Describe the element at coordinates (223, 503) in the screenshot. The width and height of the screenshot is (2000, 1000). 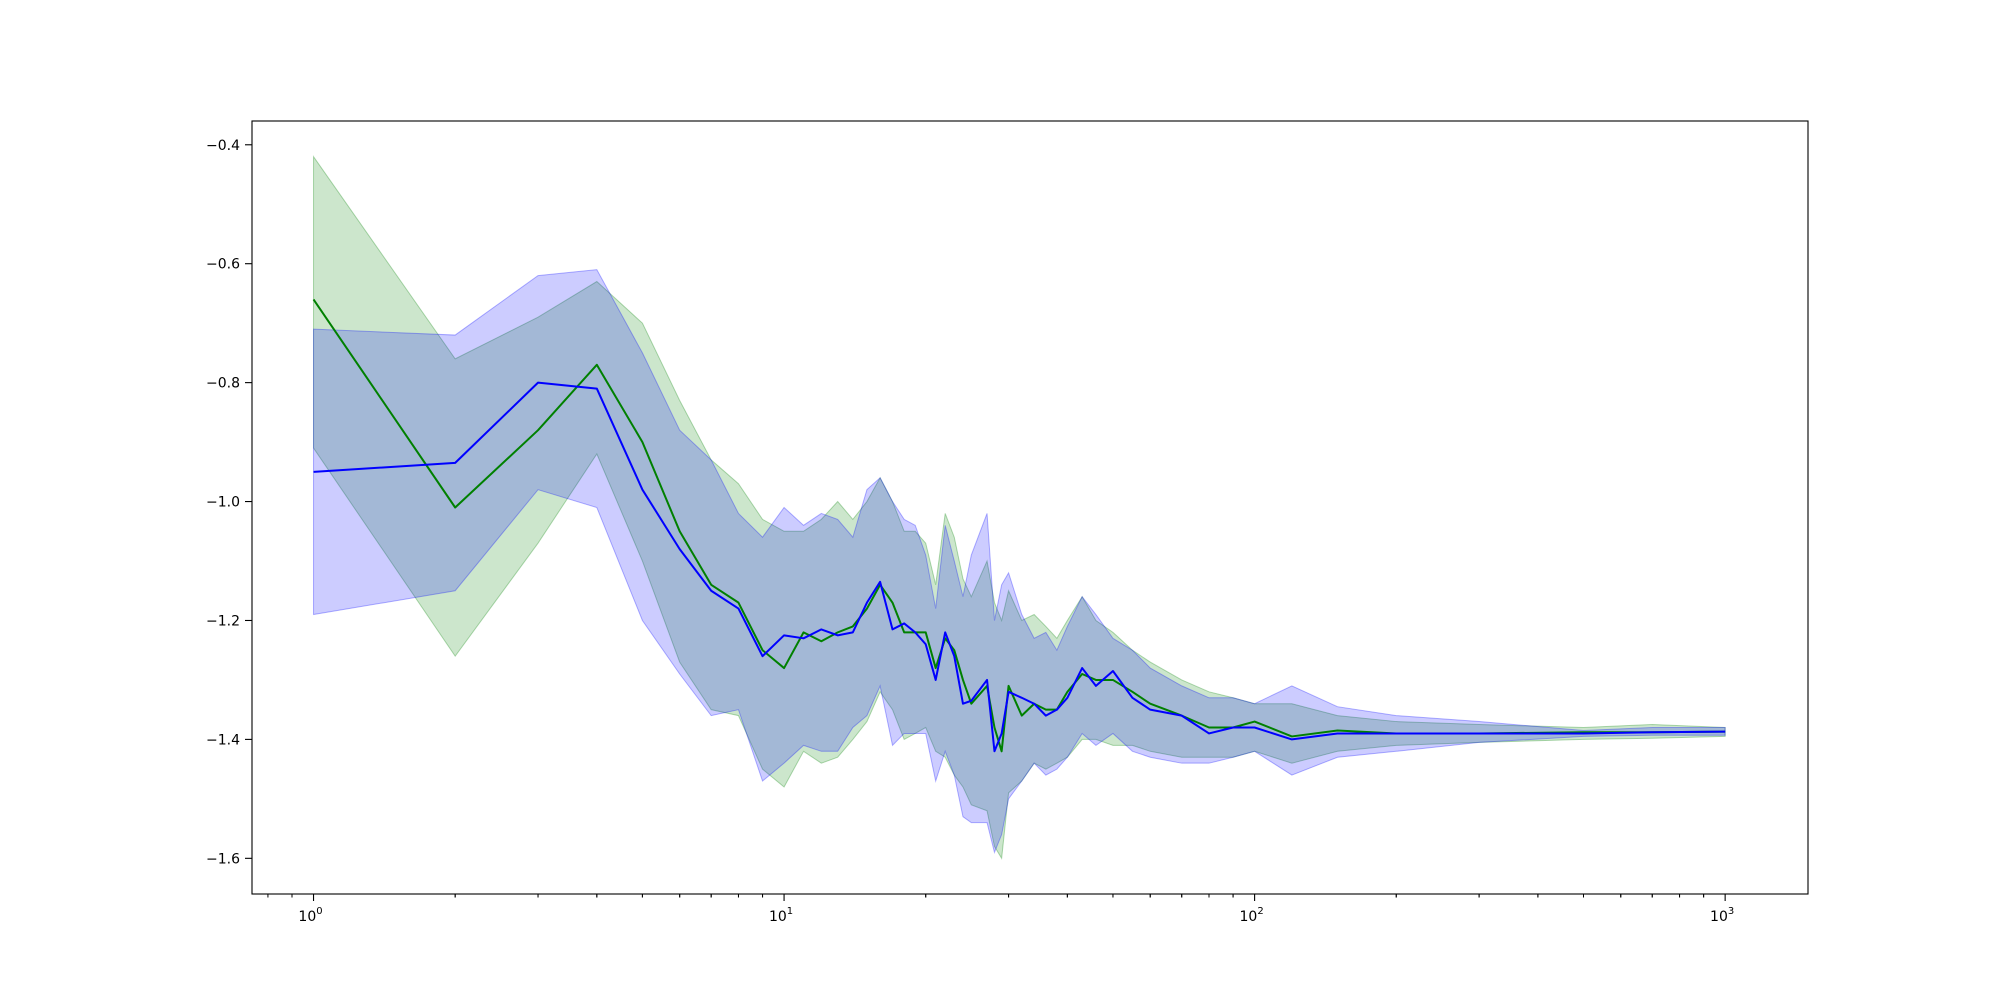
I see `y-tick-label: −1.0` at that location.